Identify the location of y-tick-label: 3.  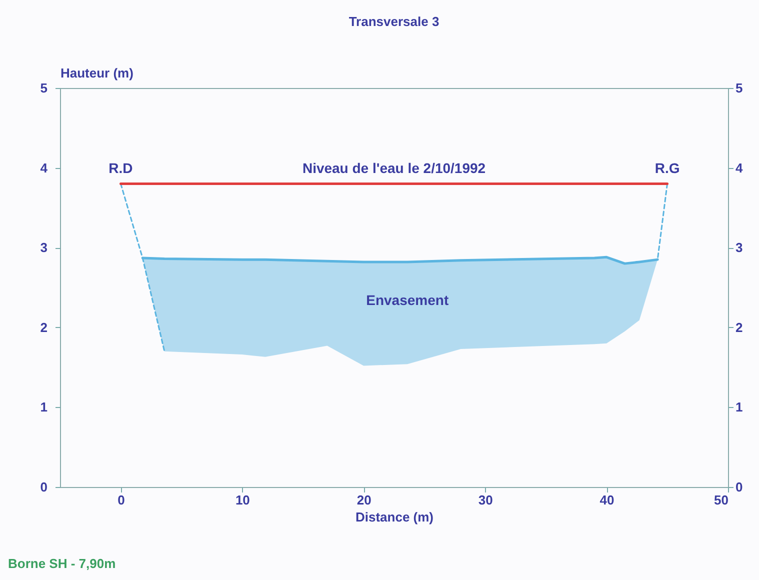
(44, 248).